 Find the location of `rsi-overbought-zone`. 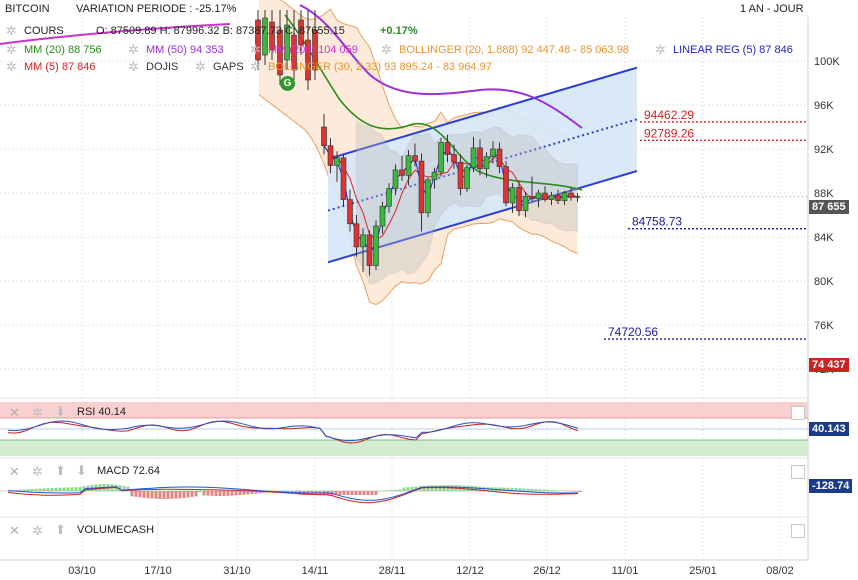

rsi-overbought-zone is located at coordinates (404, 410).